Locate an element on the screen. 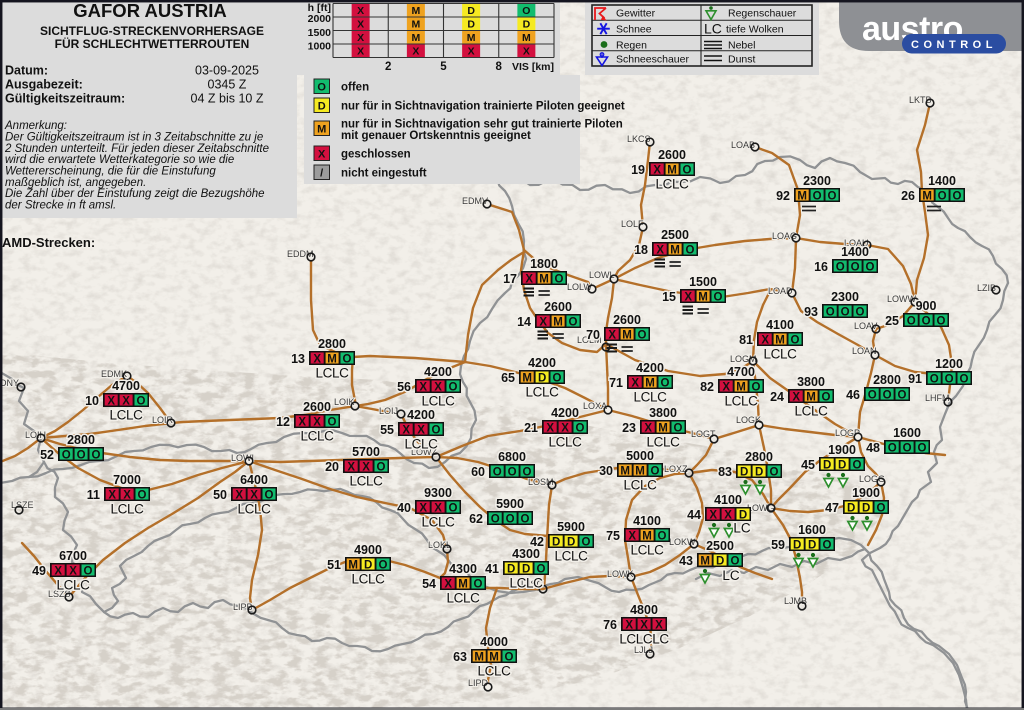  svg-text: LOIK is located at coordinates (344, 402).